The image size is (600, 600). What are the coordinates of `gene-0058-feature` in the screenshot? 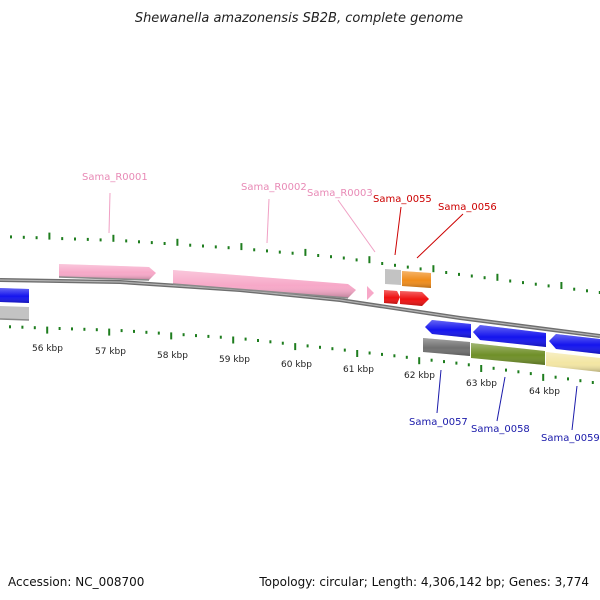 It's located at (508, 345).